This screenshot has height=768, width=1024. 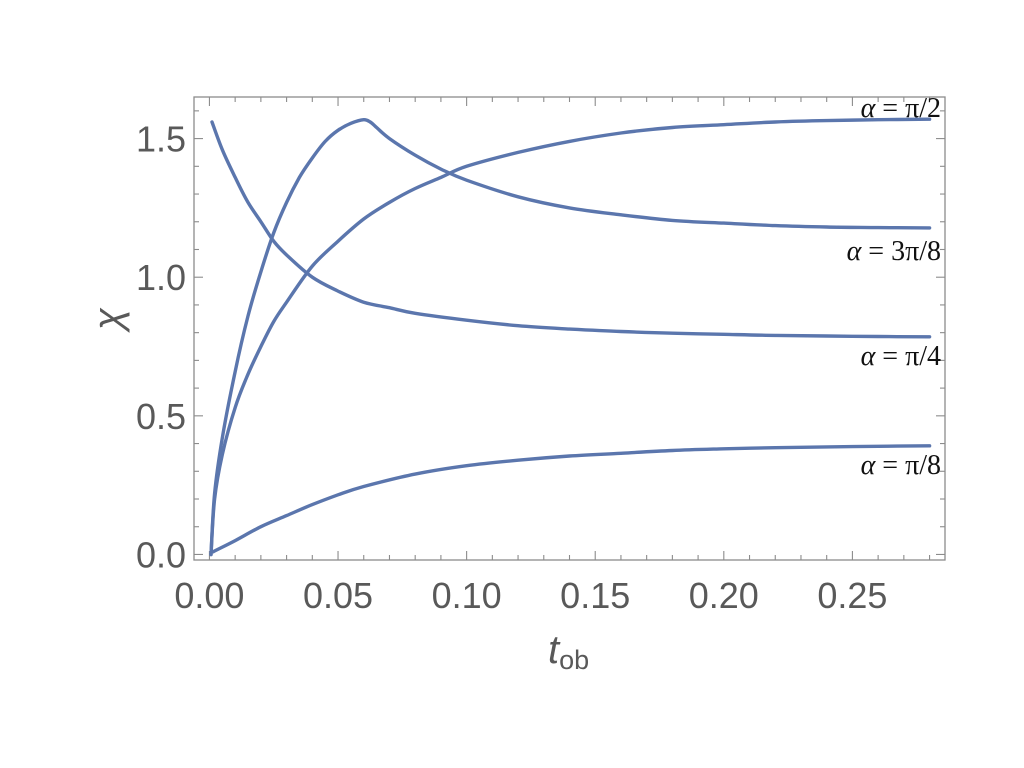 I want to click on x-axis-label: tob, so click(x=568, y=651).